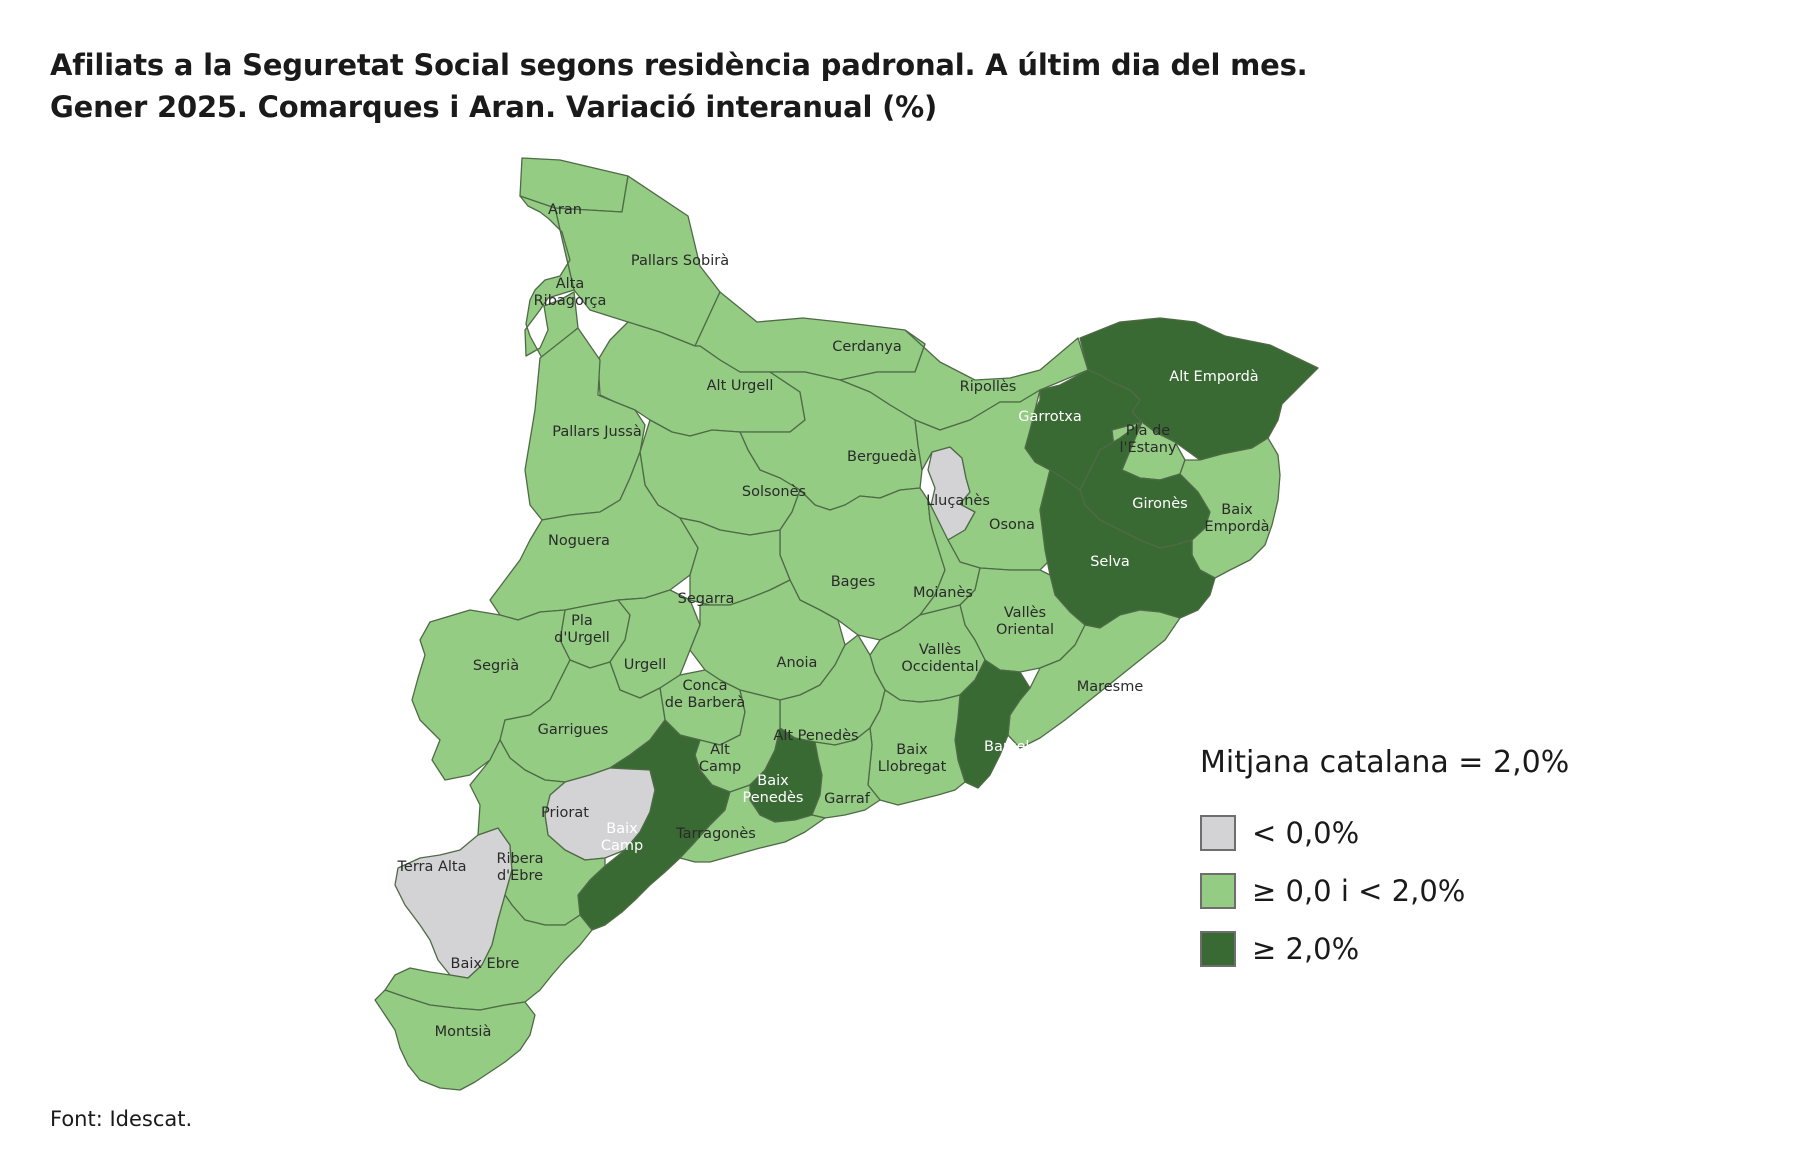 Image resolution: width=1800 pixels, height=1164 pixels. Describe the element at coordinates (463, 1032) in the screenshot. I see `label-montsia: Montsià` at that location.